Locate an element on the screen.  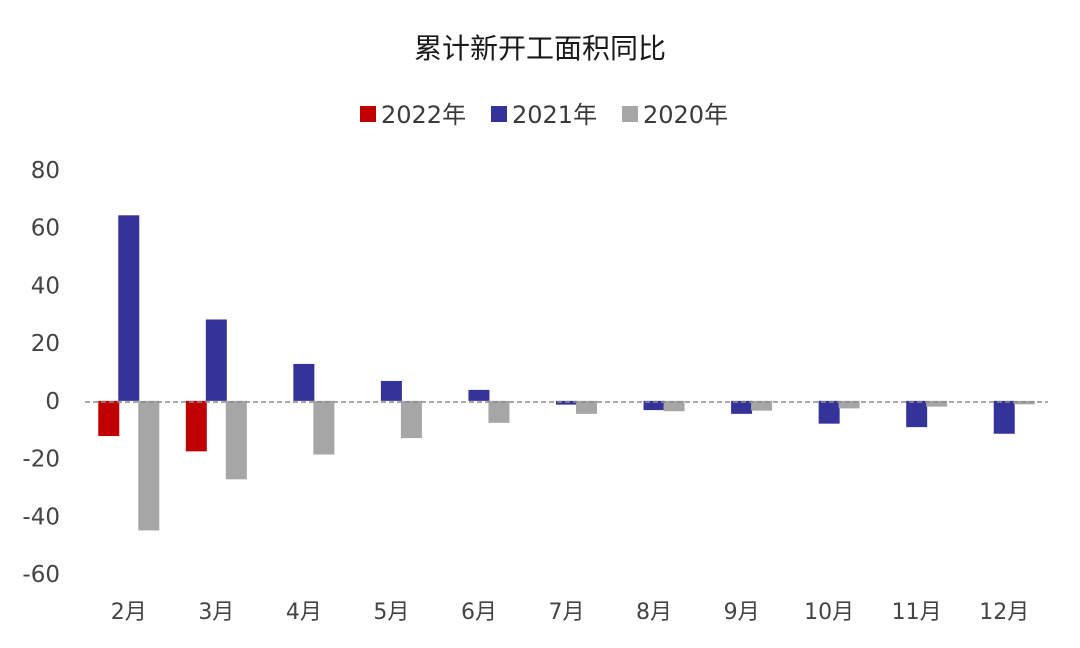
x-category-label: 4月 is located at coordinates (304, 612).